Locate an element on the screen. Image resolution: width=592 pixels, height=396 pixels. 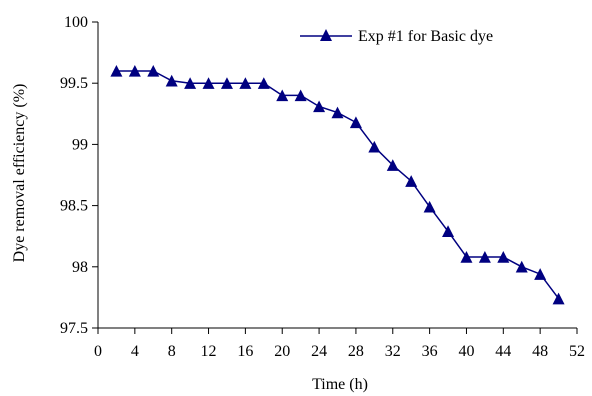
x-axis: 0 4 8 12 16 20 24 28 32 36 40 44 48 52 is located at coordinates (339, 343).